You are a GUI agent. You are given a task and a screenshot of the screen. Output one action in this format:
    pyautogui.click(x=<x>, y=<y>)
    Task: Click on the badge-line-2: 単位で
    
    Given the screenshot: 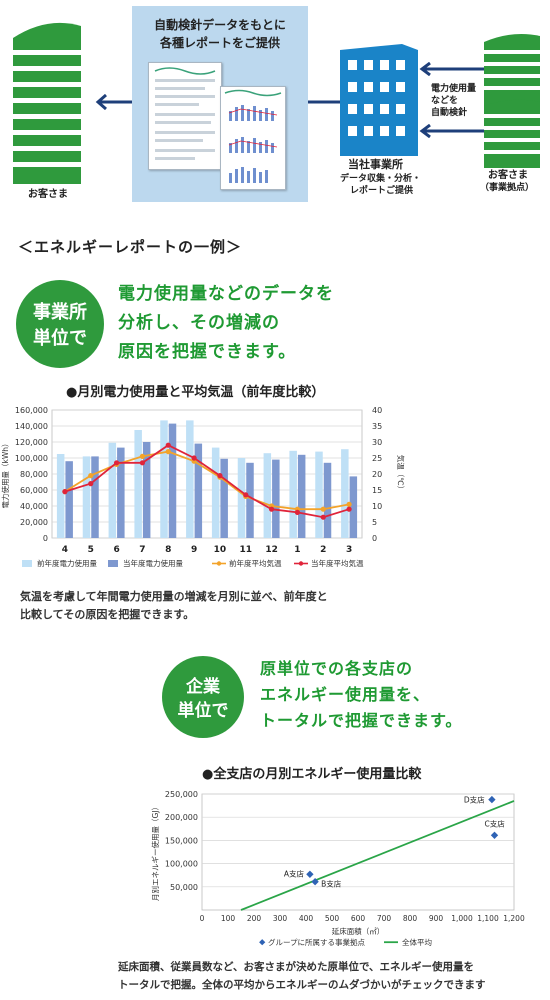 What is the action you would take?
    pyautogui.click(x=60, y=338)
    